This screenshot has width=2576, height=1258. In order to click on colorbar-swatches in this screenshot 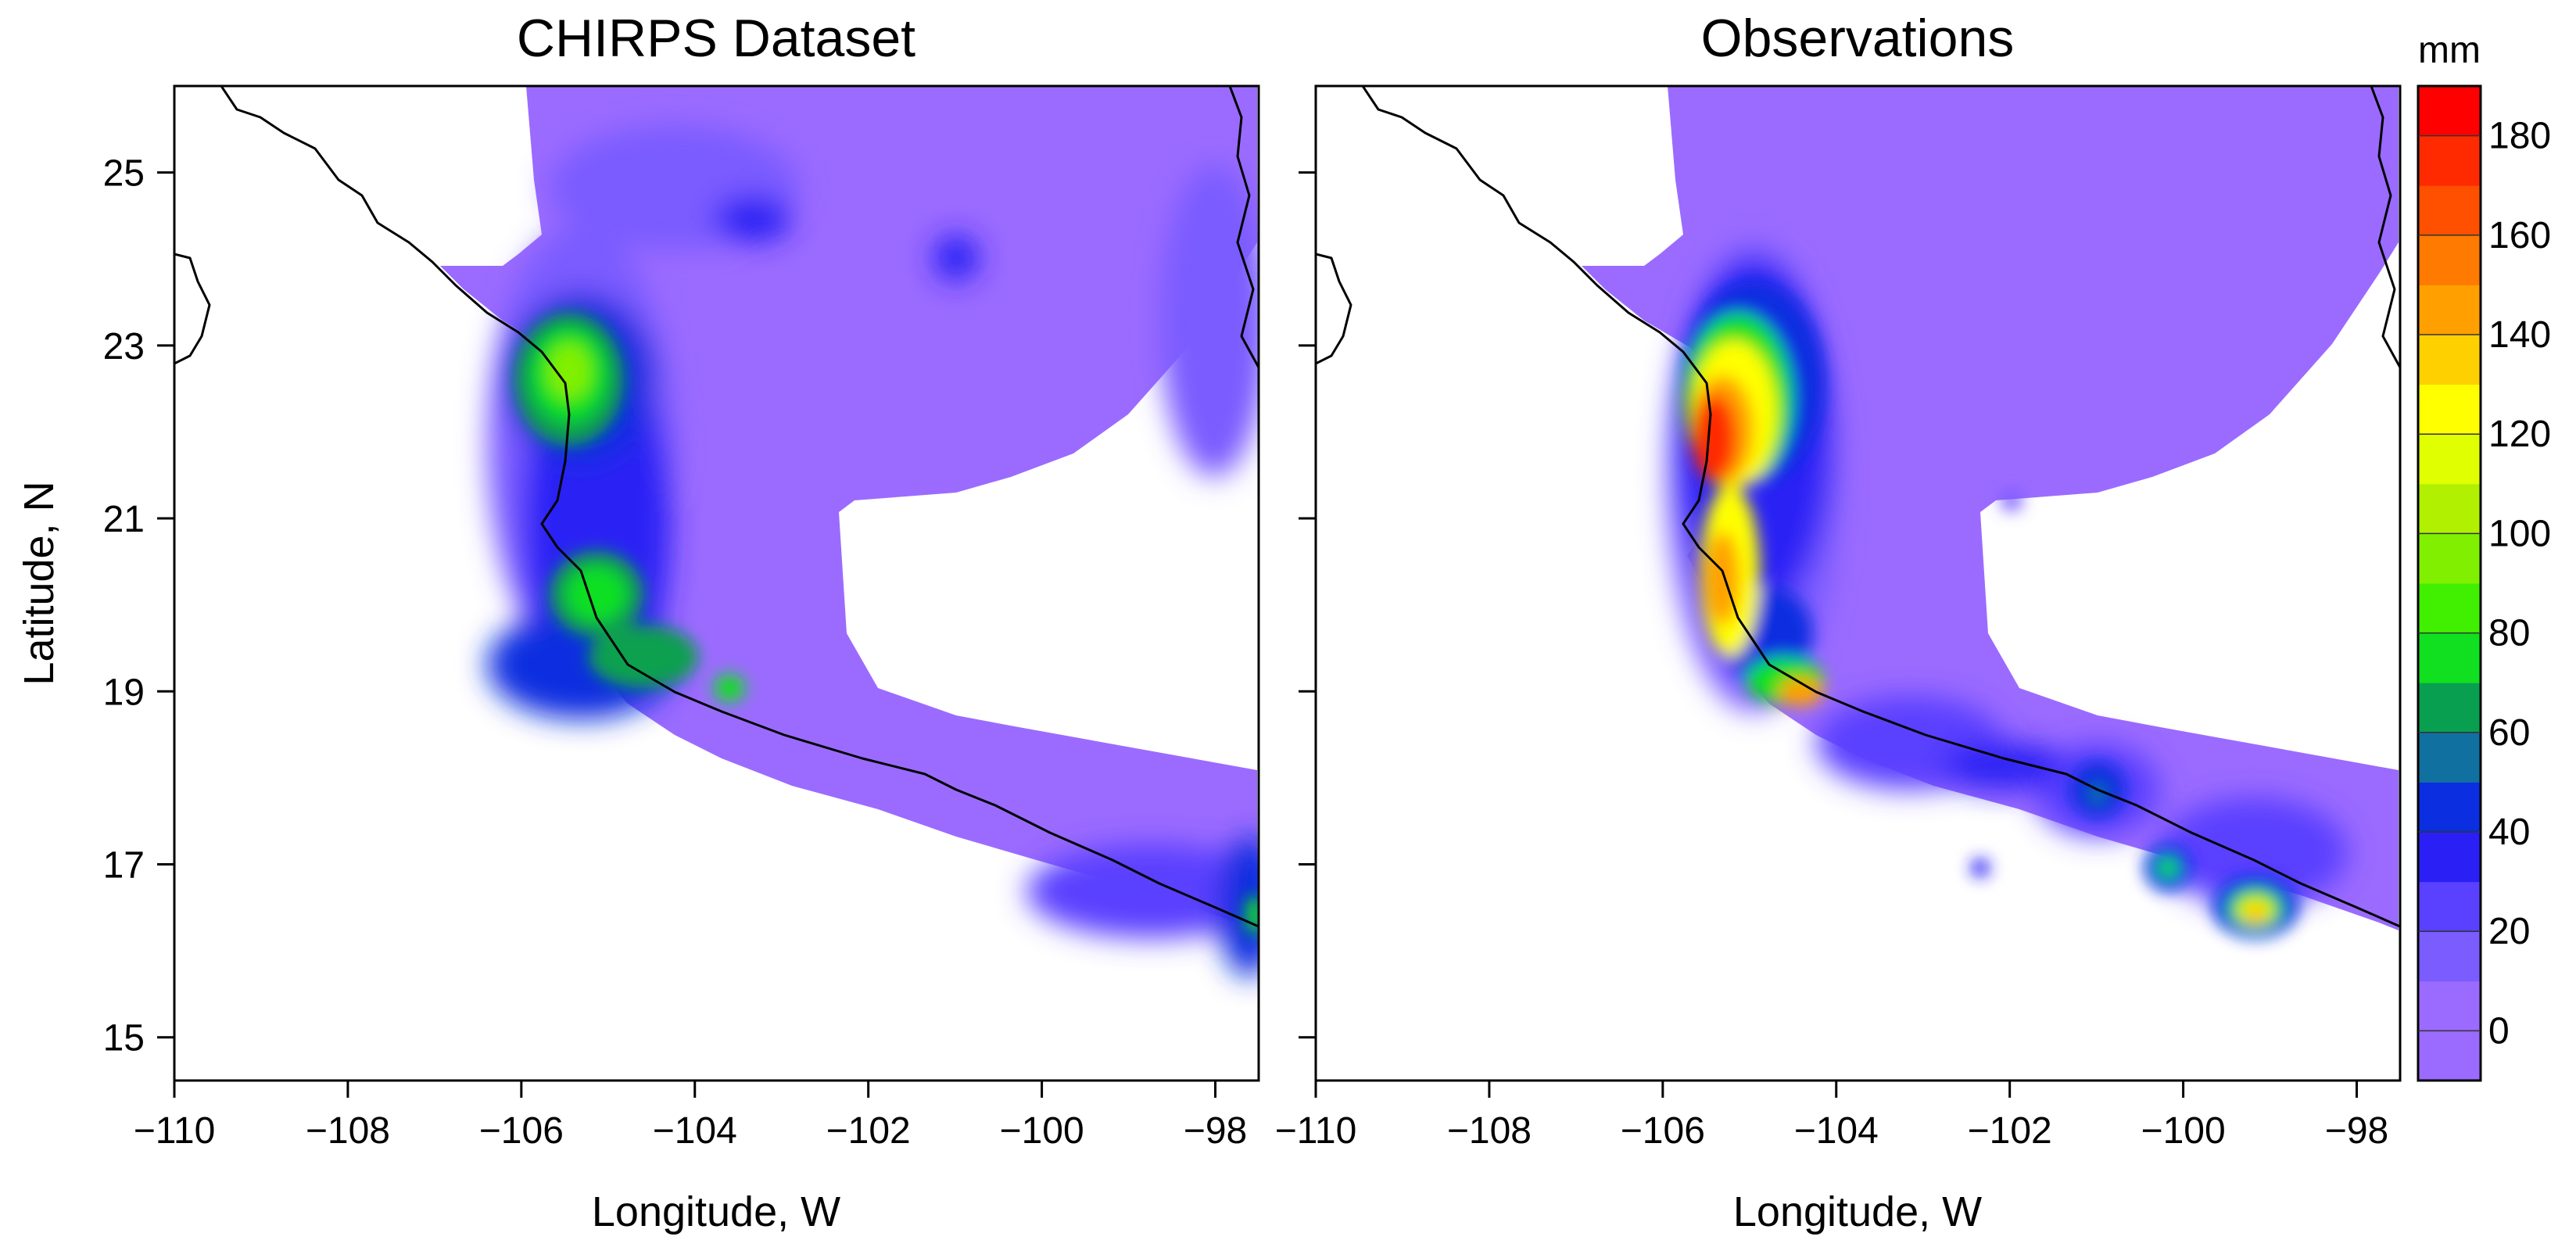, I will do `click(2449, 583)`.